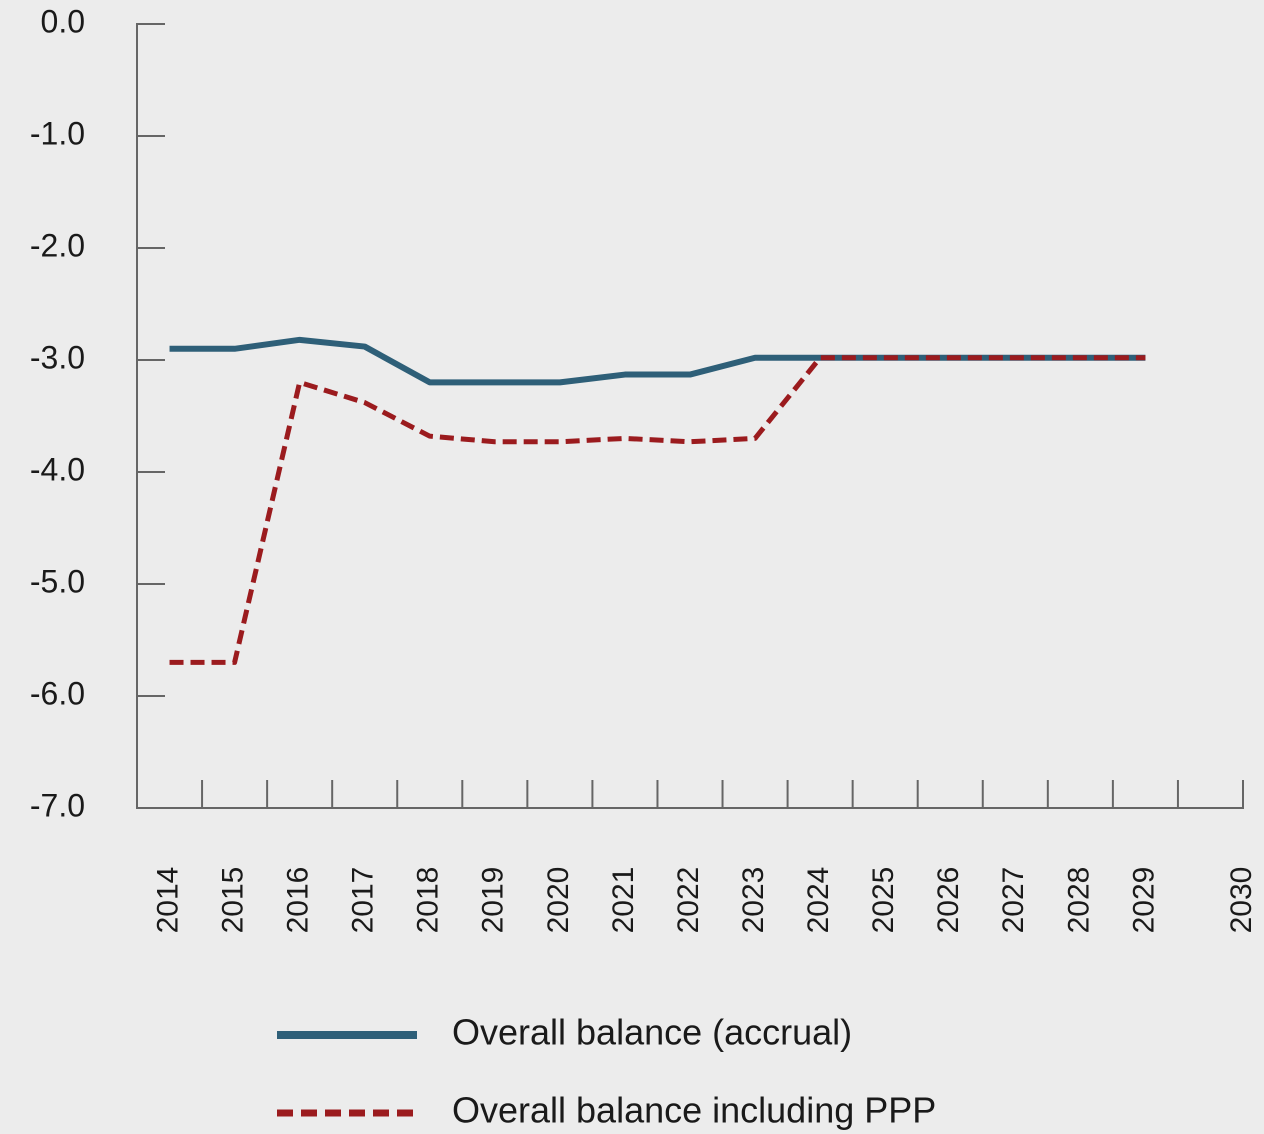  I want to click on y-tick-label: -7.0, so click(57, 805).